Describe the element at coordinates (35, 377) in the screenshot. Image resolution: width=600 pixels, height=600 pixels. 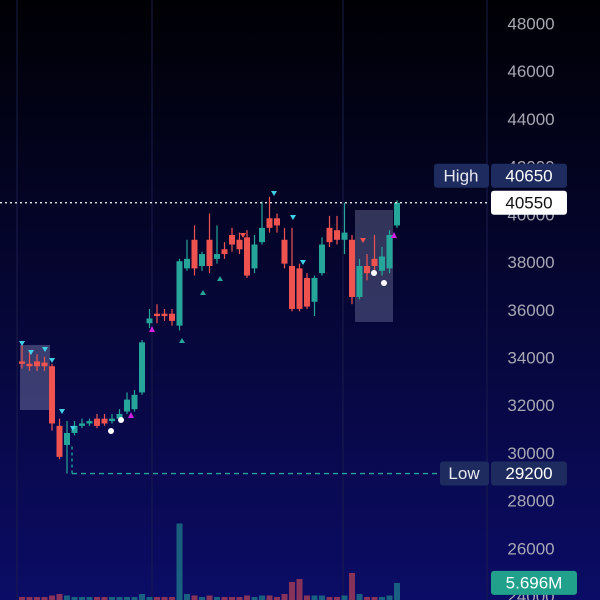
I see `highlight-zone` at that location.